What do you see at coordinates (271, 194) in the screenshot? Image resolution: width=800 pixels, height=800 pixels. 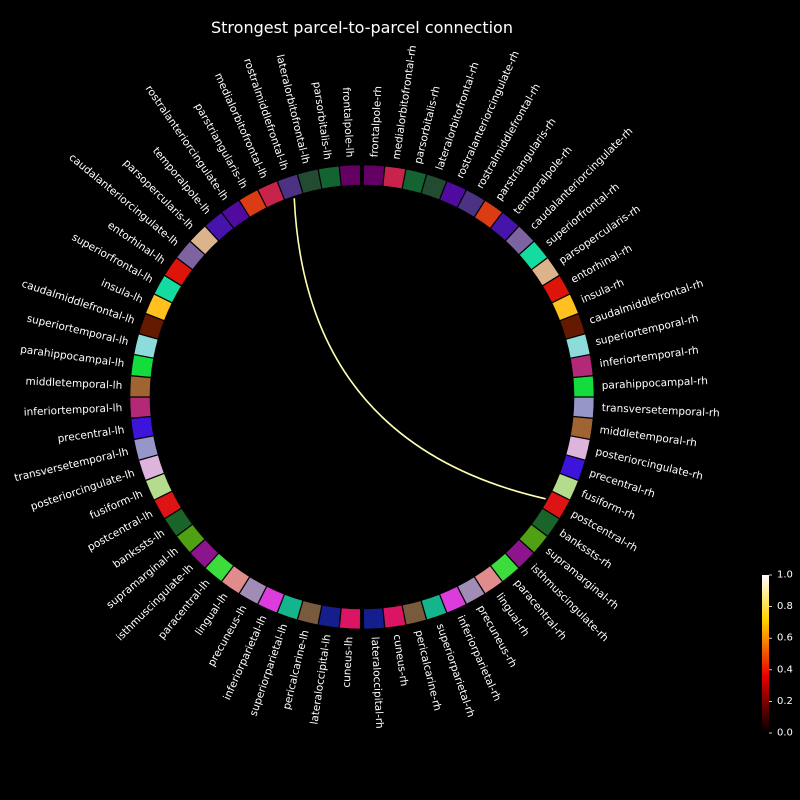 I see `node-medialorbitofrontal-lh` at bounding box center [271, 194].